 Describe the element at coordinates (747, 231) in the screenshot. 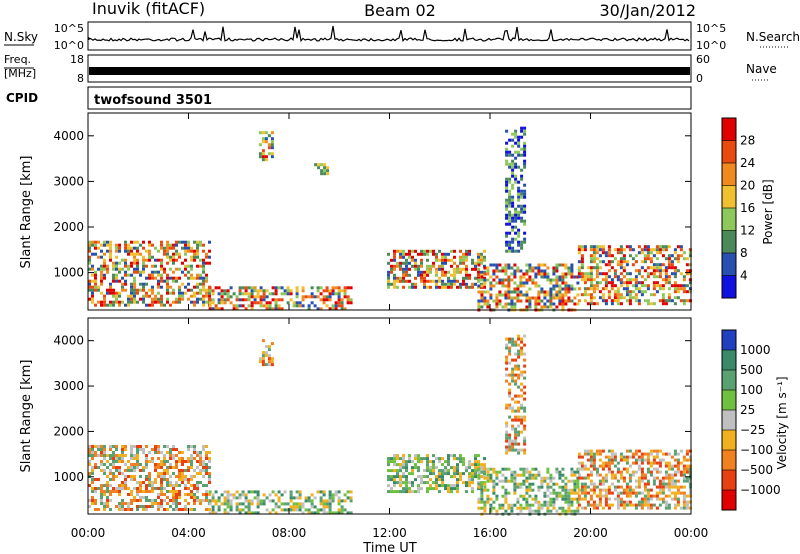

I see `power-colorbar-tick-label: 12` at that location.